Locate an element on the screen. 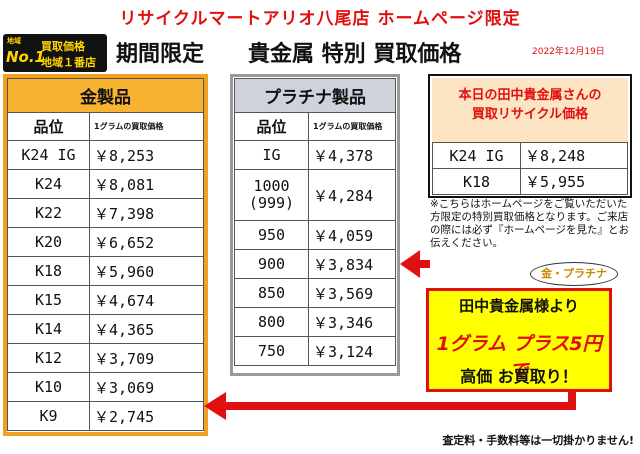 The height and width of the screenshot is (454, 640). gold-price: ￥3,709 is located at coordinates (146, 358).